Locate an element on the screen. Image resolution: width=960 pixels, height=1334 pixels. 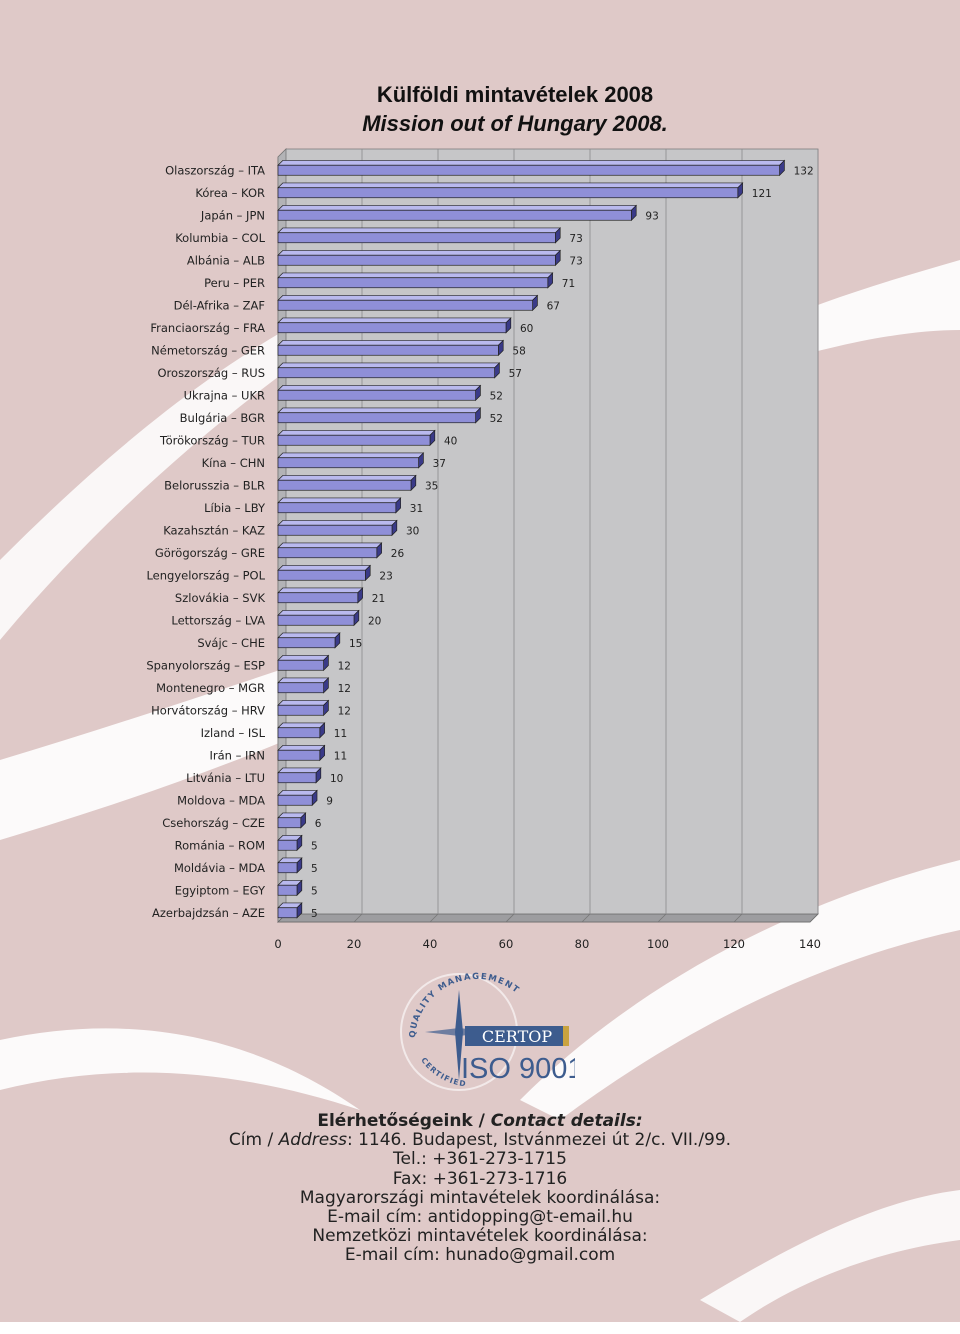
certop-accent is located at coordinates (566, 1036).